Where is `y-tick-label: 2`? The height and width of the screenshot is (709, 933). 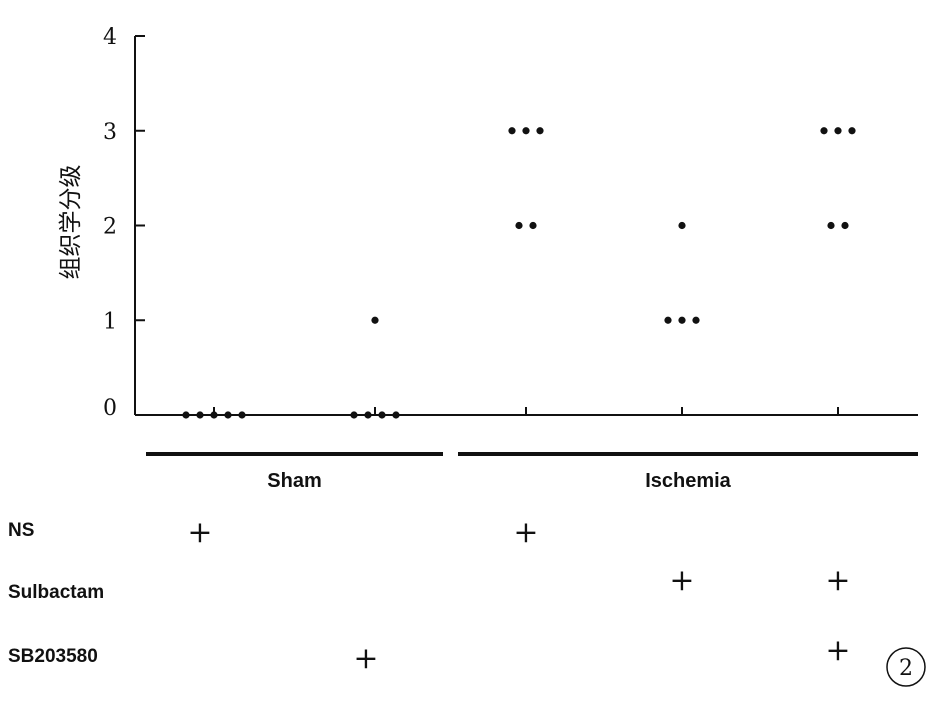
y-tick-label: 2 is located at coordinates (110, 227).